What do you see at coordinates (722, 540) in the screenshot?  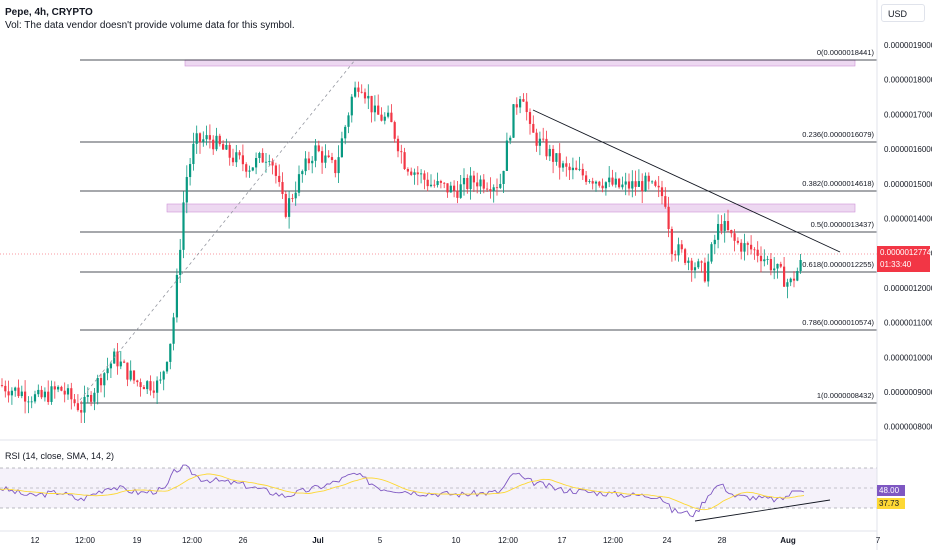 I see `time-axis-label: 28` at bounding box center [722, 540].